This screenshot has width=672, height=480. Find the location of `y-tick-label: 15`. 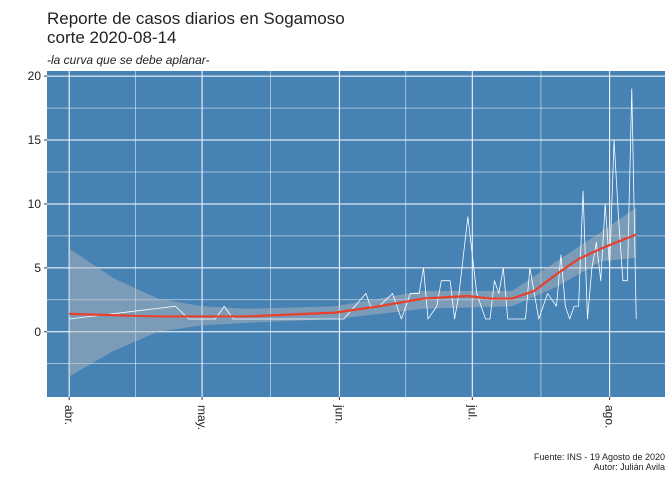

y-tick-label: 15 is located at coordinates (35, 140).